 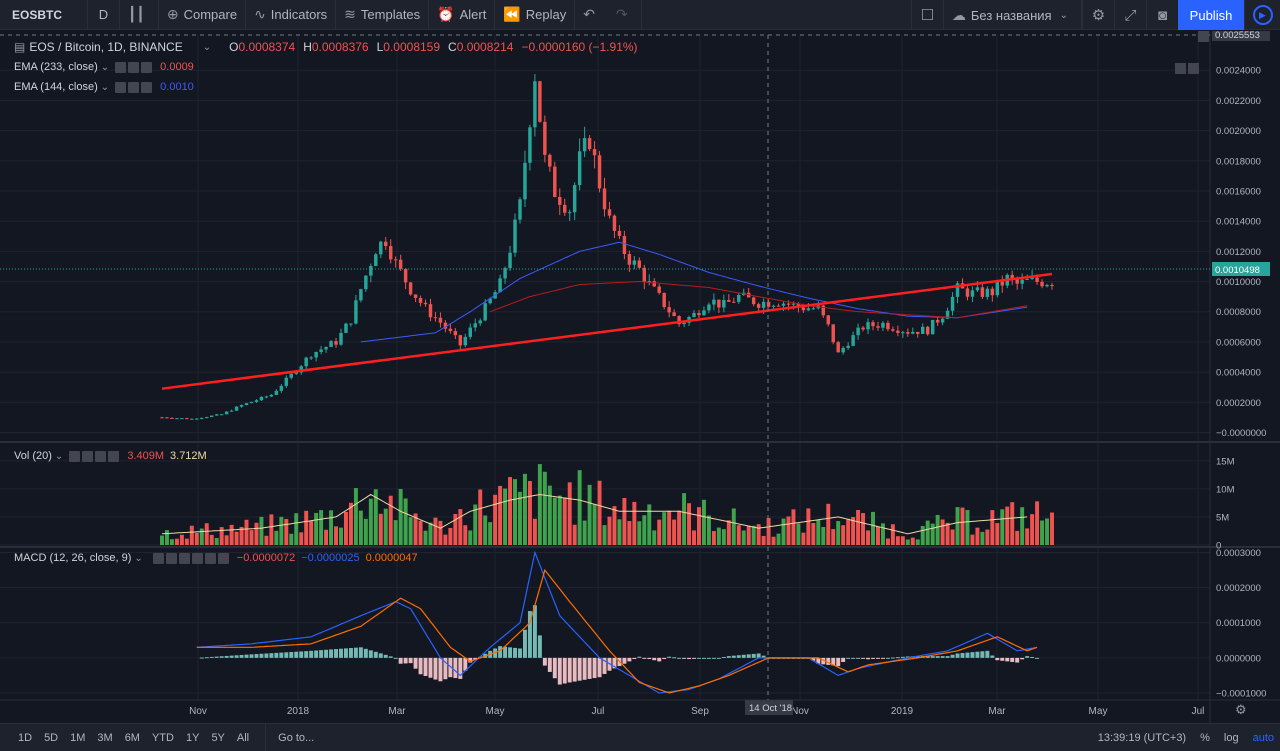 What do you see at coordinates (291, 15) in the screenshot?
I see `indicators-button: ∿ Indicators` at bounding box center [291, 15].